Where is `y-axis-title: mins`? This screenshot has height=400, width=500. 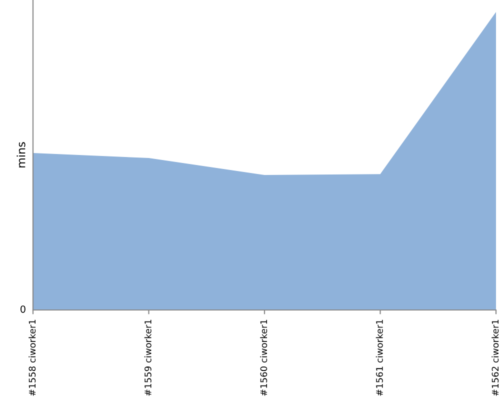
y-axis-title: mins is located at coordinates (21, 155).